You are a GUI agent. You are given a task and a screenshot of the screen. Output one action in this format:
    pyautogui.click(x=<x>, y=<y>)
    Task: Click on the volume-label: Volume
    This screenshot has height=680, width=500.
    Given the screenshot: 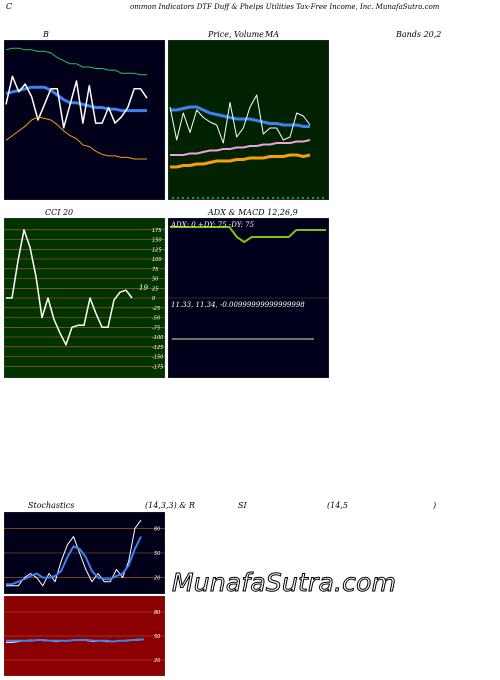 What is the action you would take?
    pyautogui.click(x=249, y=34)
    